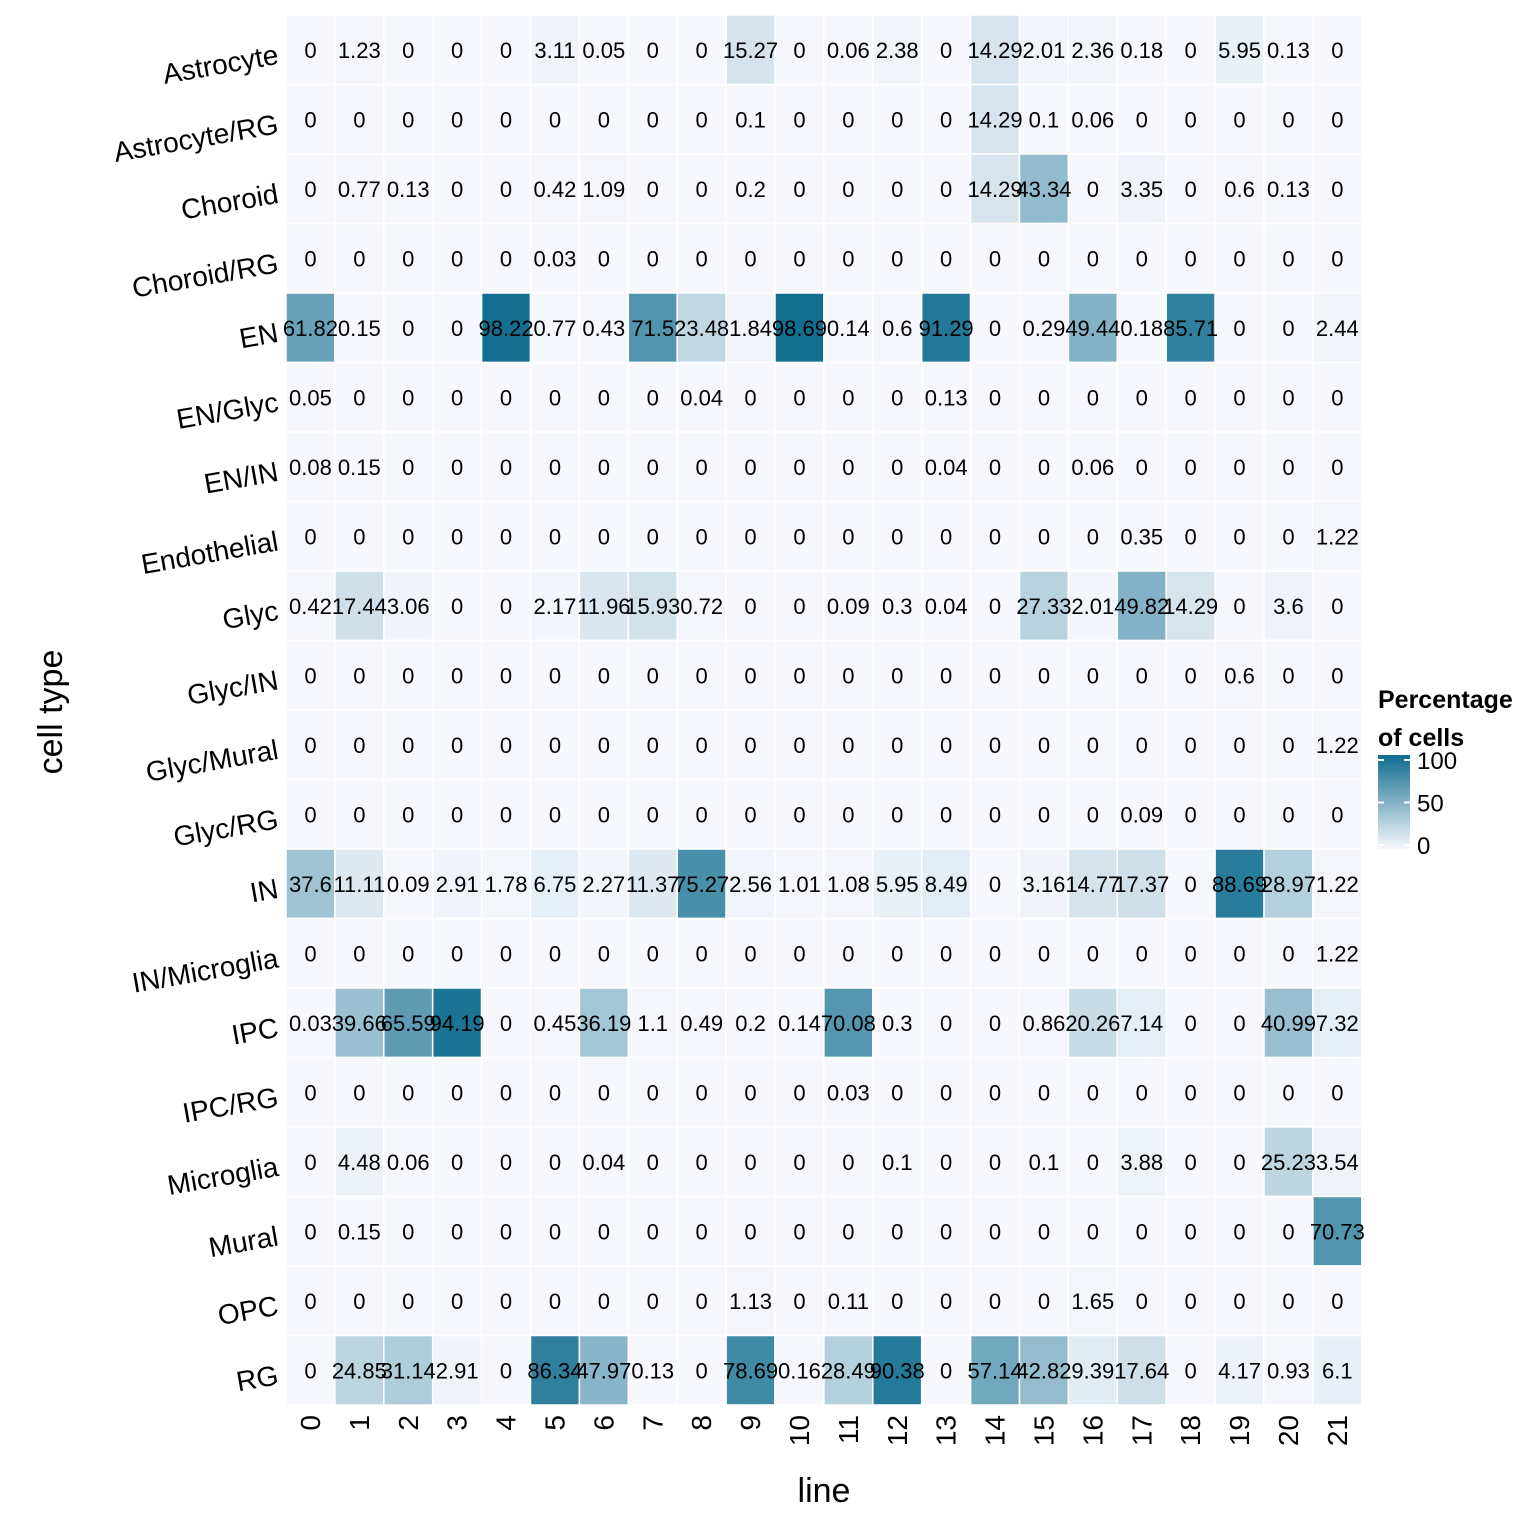  What do you see at coordinates (359, 1023) in the screenshot?
I see `cell-value-label: 39.66` at bounding box center [359, 1023].